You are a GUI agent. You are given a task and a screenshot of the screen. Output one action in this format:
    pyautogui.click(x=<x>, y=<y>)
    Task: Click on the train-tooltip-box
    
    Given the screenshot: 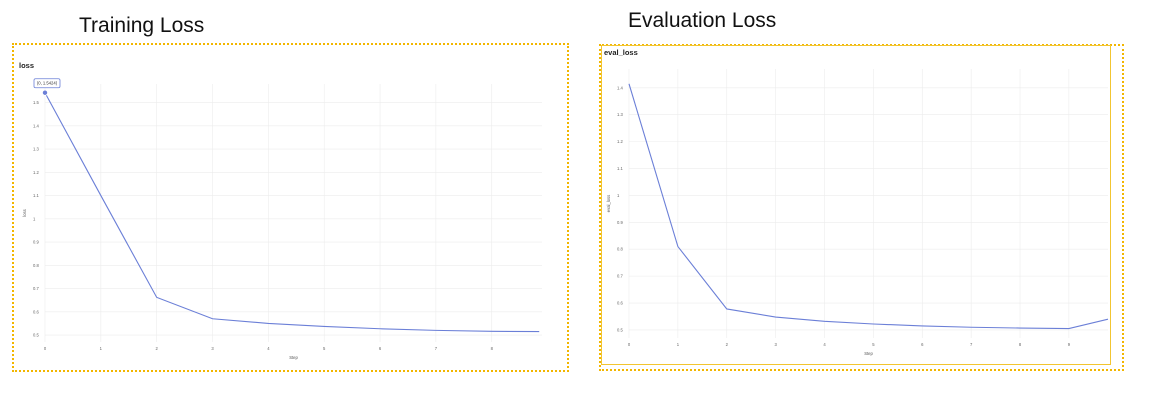 What is the action you would take?
    pyautogui.click(x=47, y=83)
    